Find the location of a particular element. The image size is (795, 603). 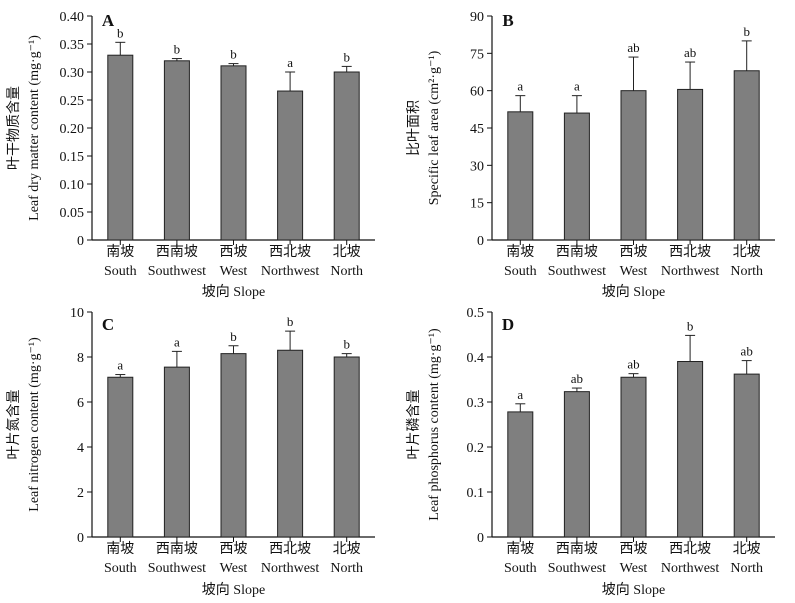

panel-label: C is located at coordinates (108, 324).